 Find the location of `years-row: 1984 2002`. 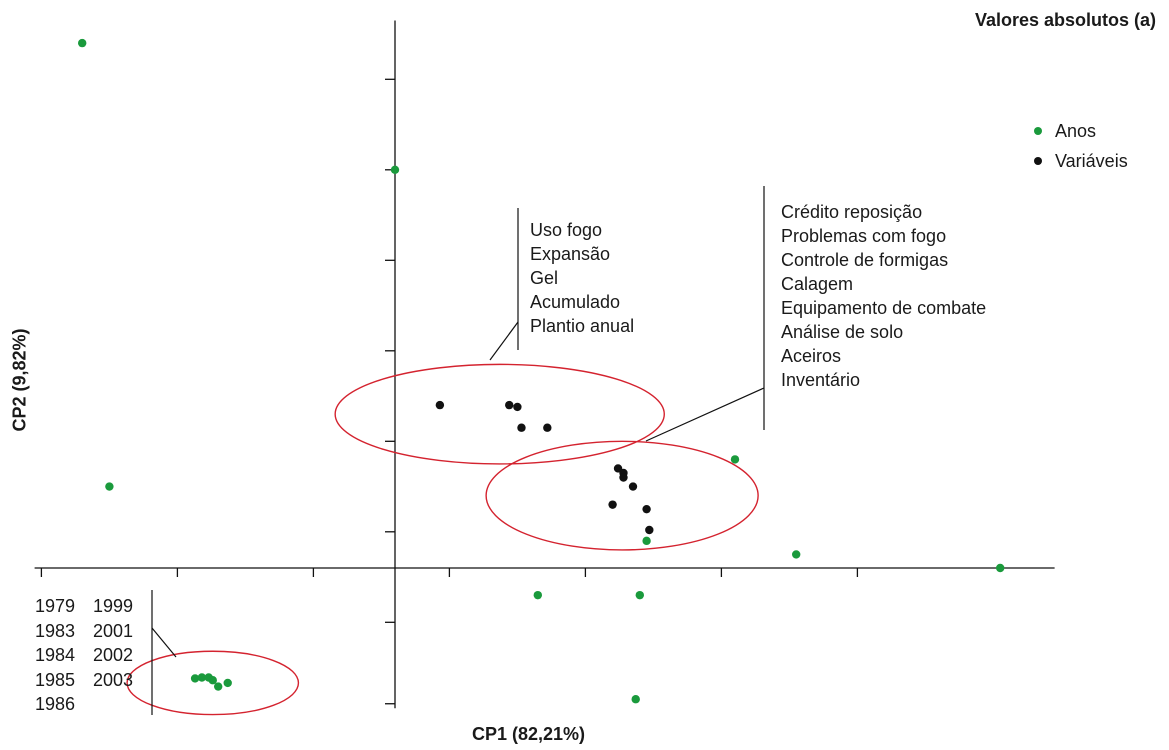

years-row: 1984 2002 is located at coordinates (84, 655).